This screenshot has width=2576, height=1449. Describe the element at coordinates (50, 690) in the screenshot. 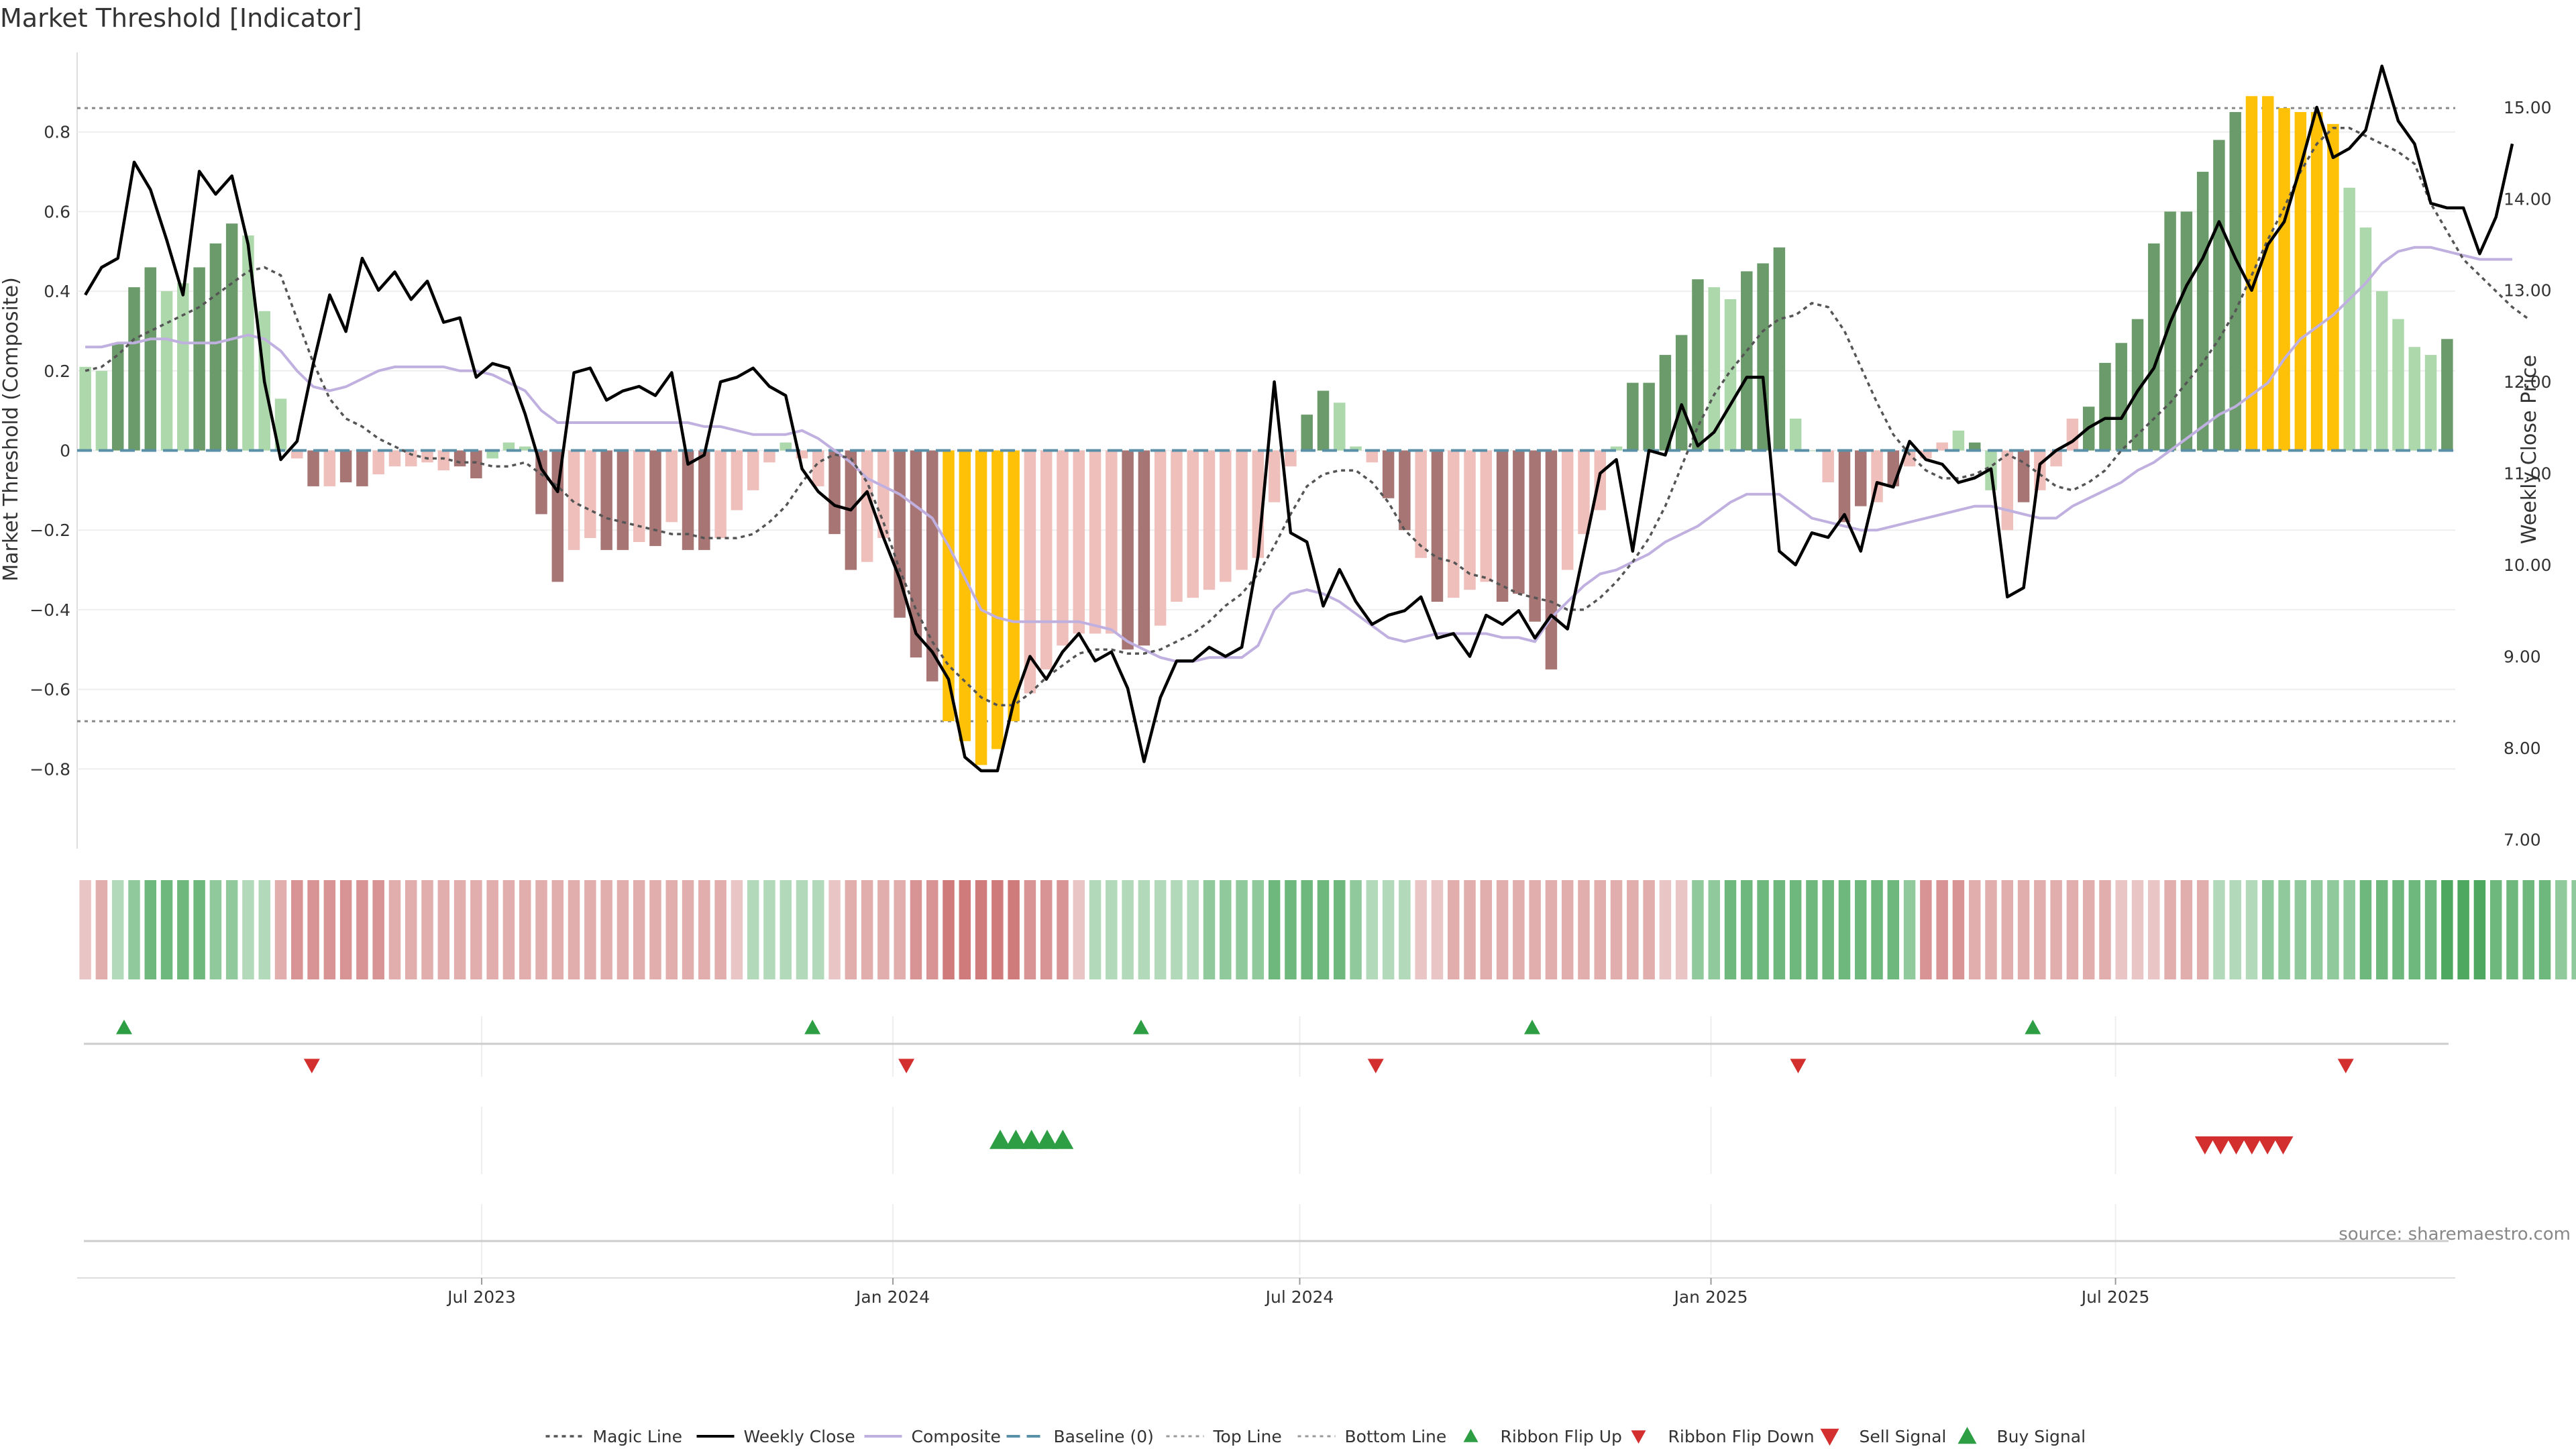

I see `left-tick-label: −0.6` at that location.